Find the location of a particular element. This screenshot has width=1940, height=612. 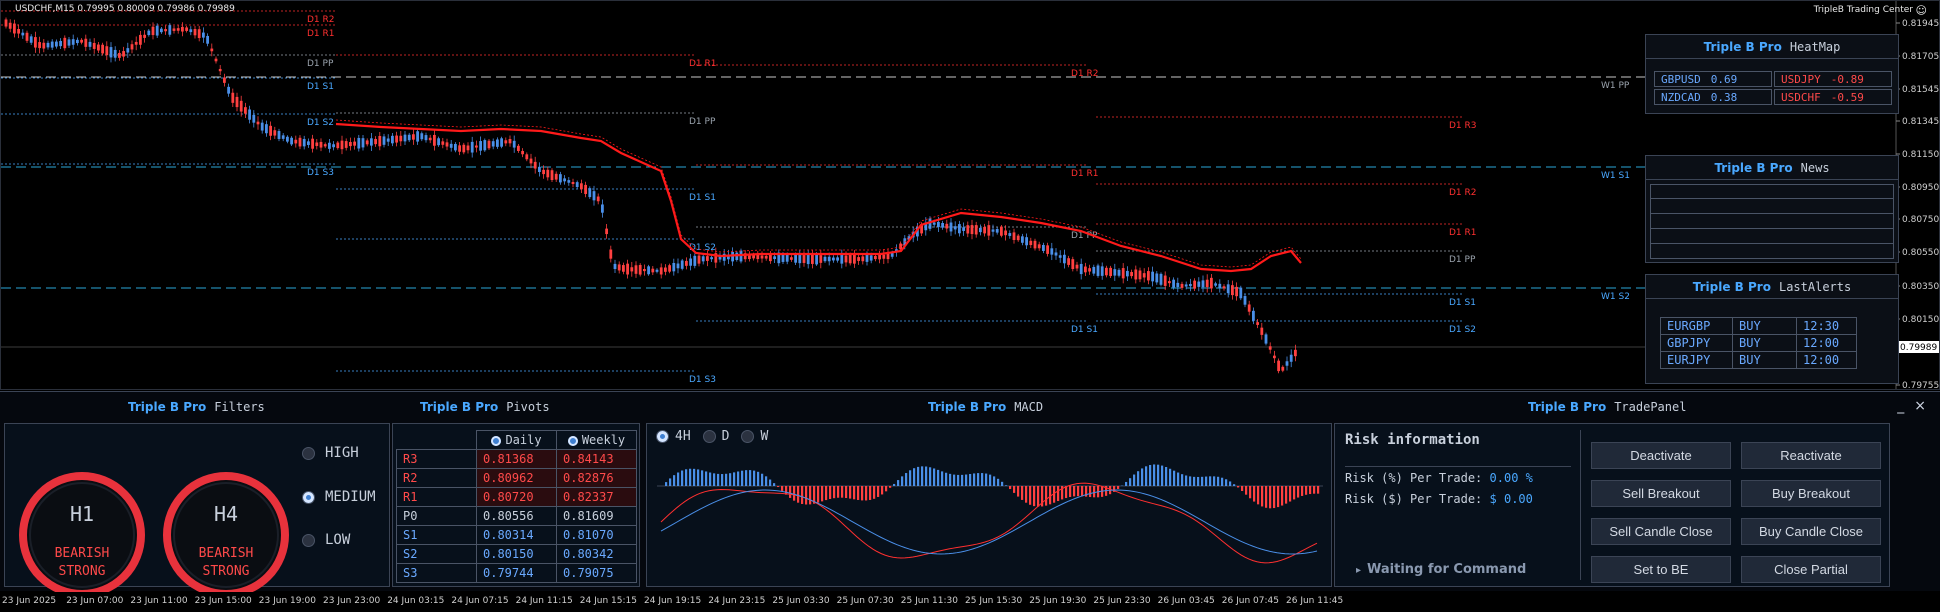

pivot-level-label: D1 S2 is located at coordinates (702, 248).